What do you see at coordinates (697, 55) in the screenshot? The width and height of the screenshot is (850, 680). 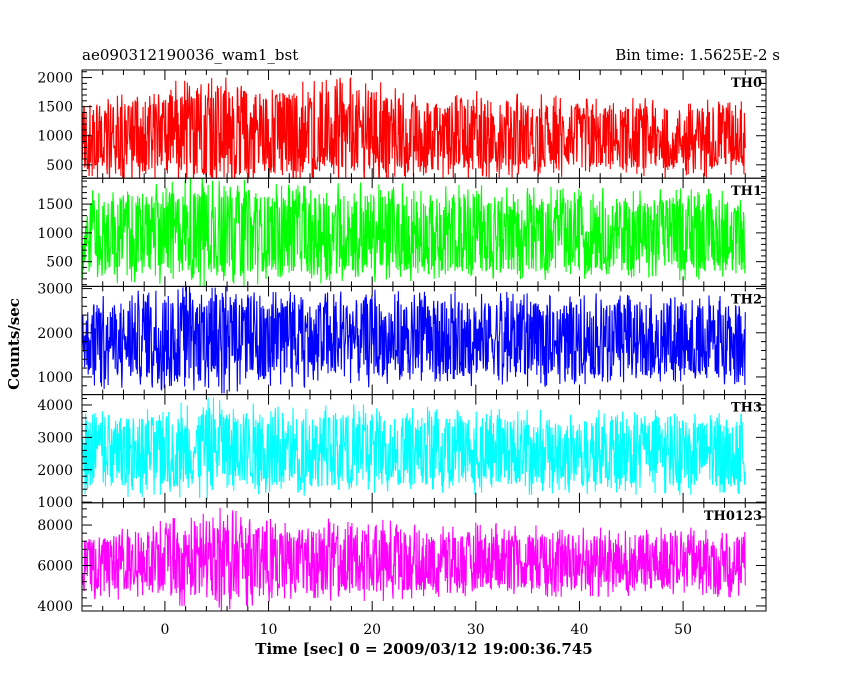 I see `chart-subtitle: Bin time: 1.5625E-2 s` at bounding box center [697, 55].